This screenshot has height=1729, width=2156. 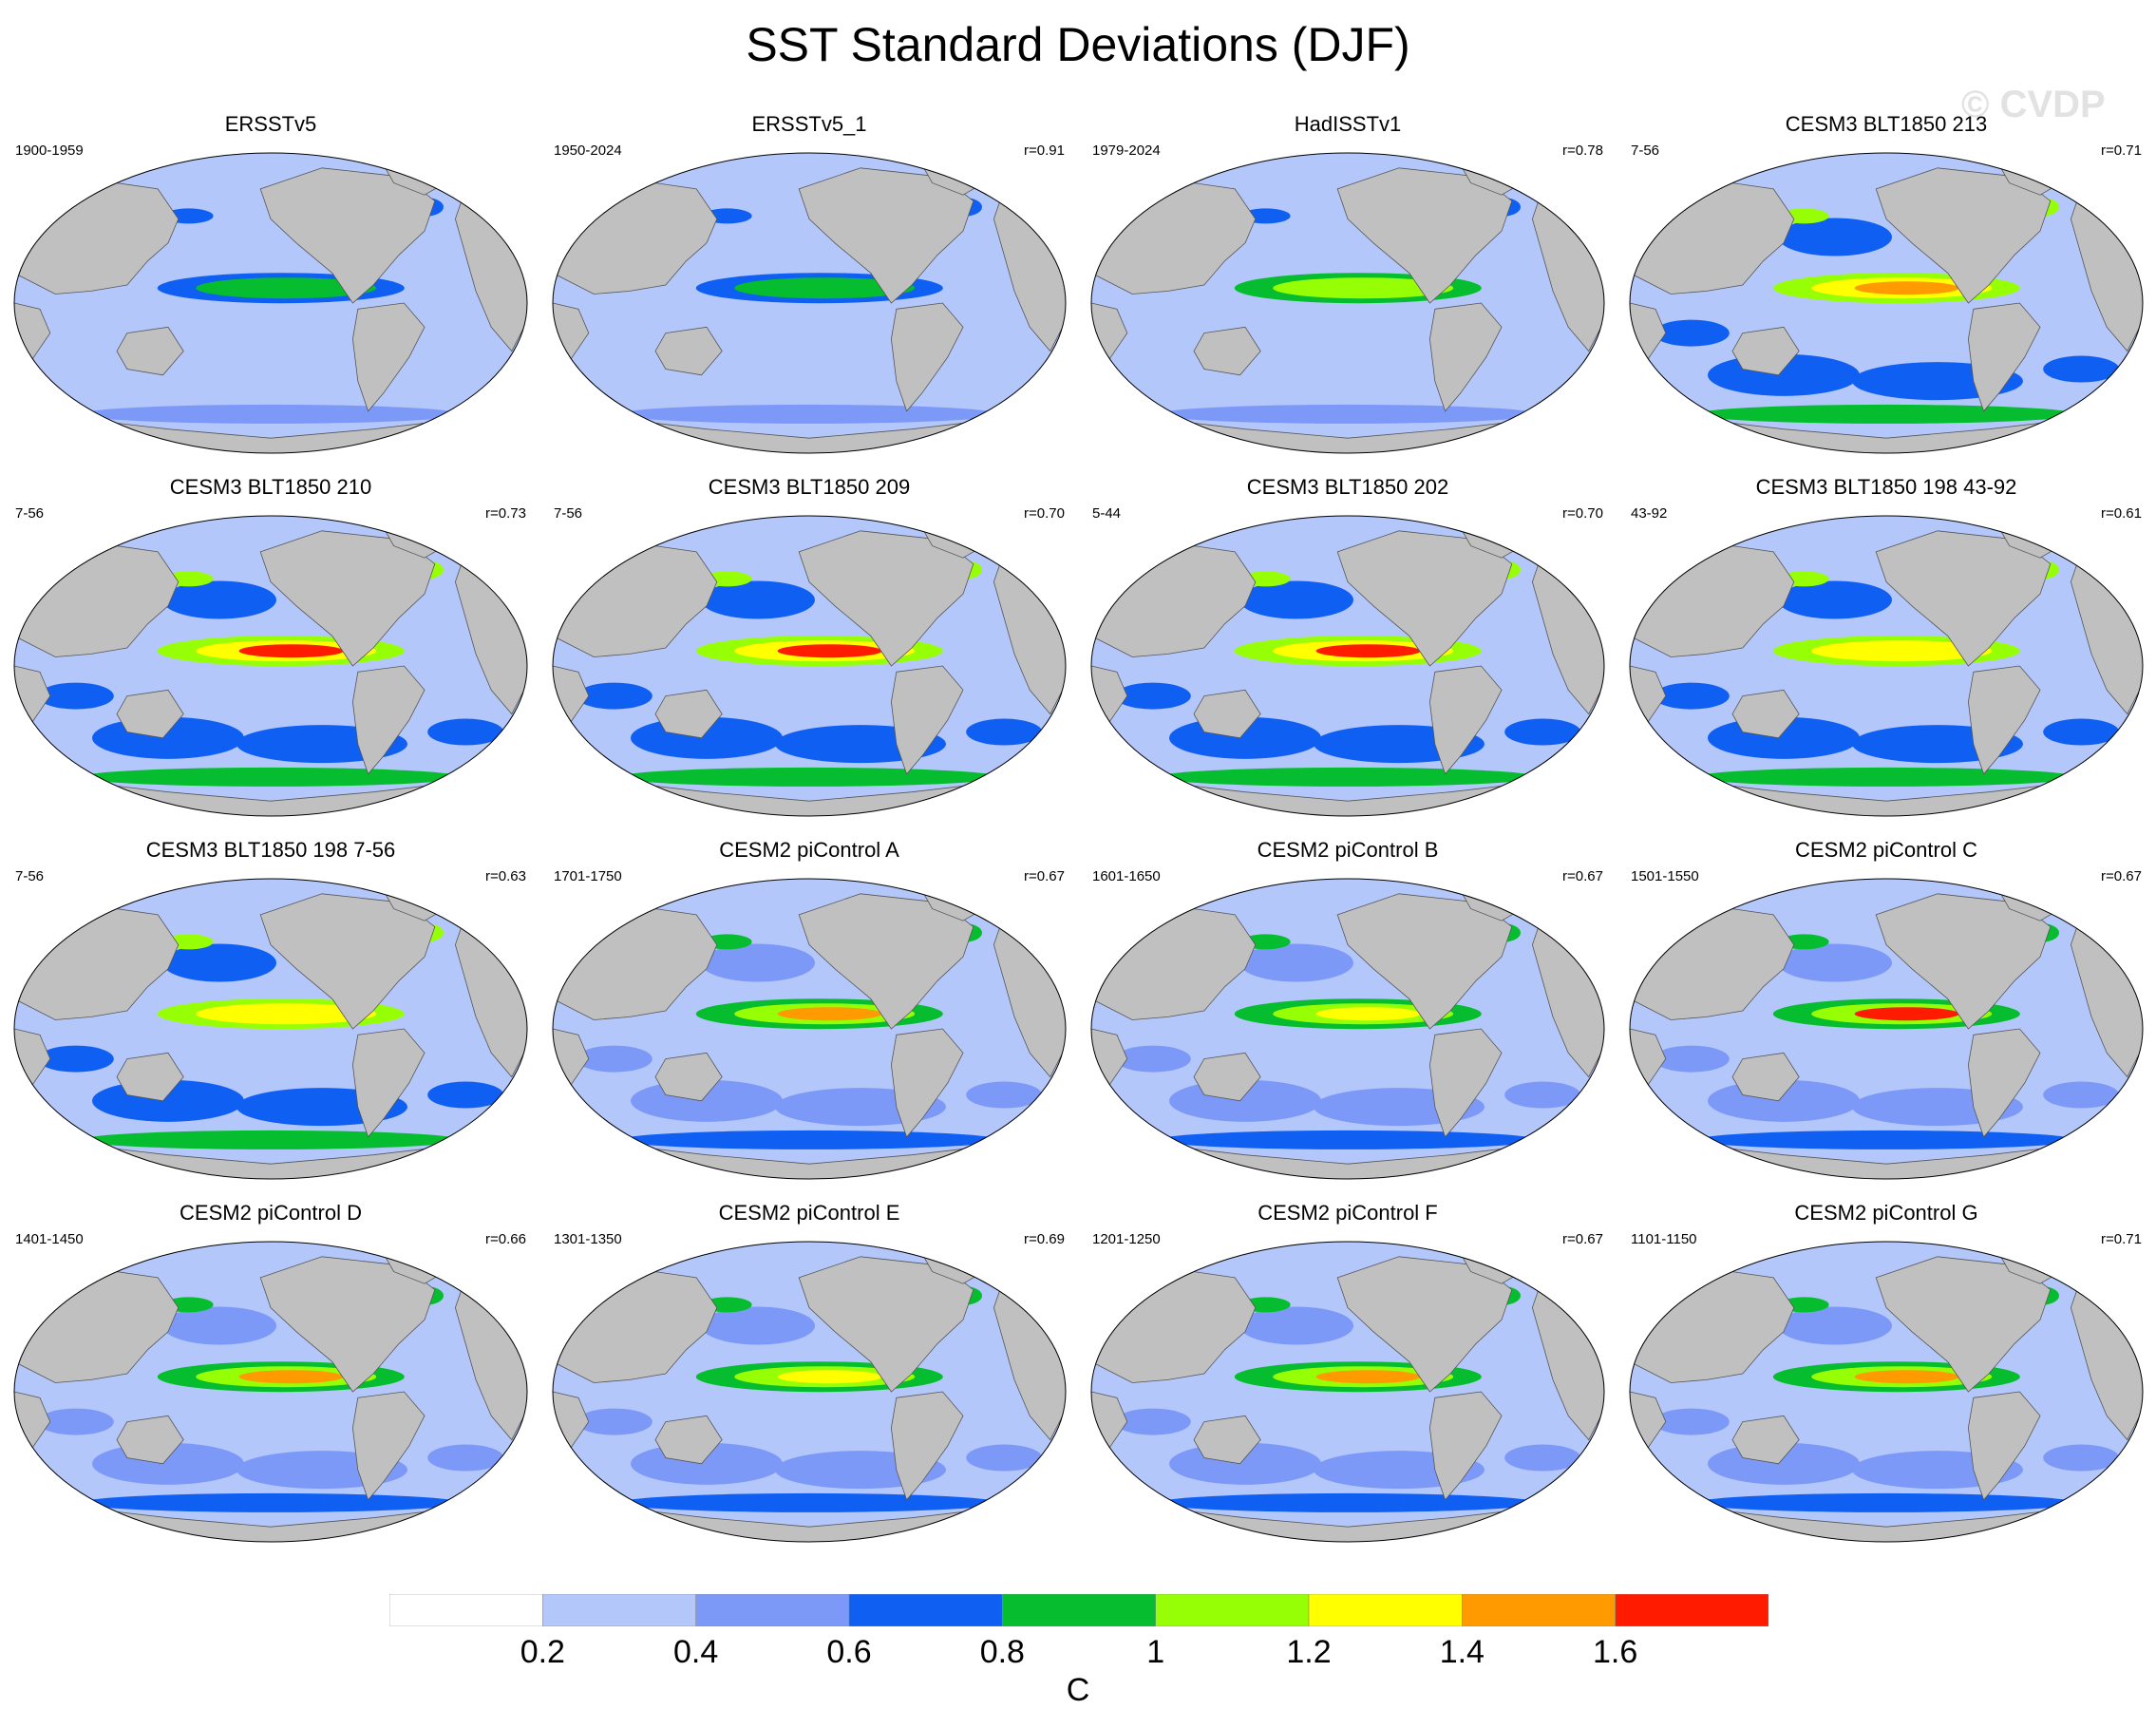 I want to click on panel-pattern-correlation: r=0.73, so click(x=506, y=513).